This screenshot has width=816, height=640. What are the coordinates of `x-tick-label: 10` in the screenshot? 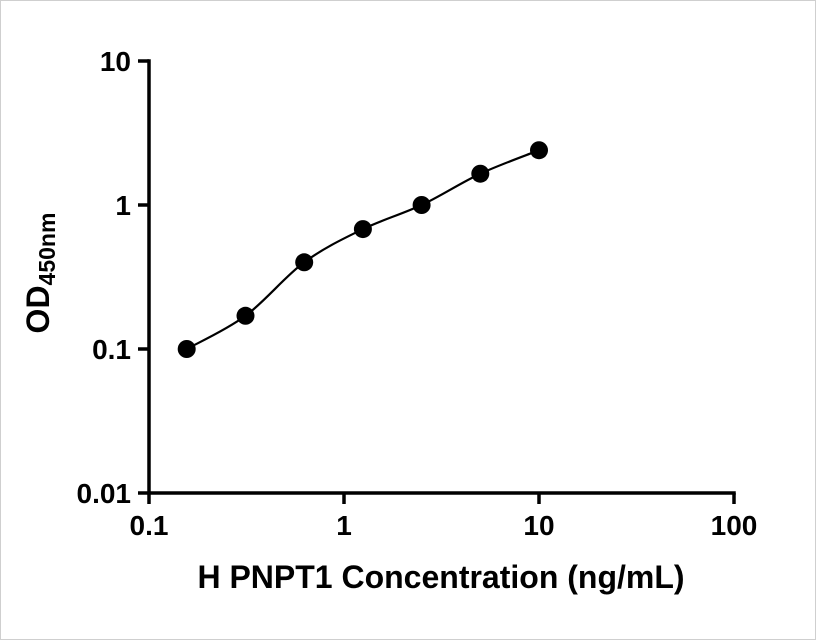 It's located at (538, 525).